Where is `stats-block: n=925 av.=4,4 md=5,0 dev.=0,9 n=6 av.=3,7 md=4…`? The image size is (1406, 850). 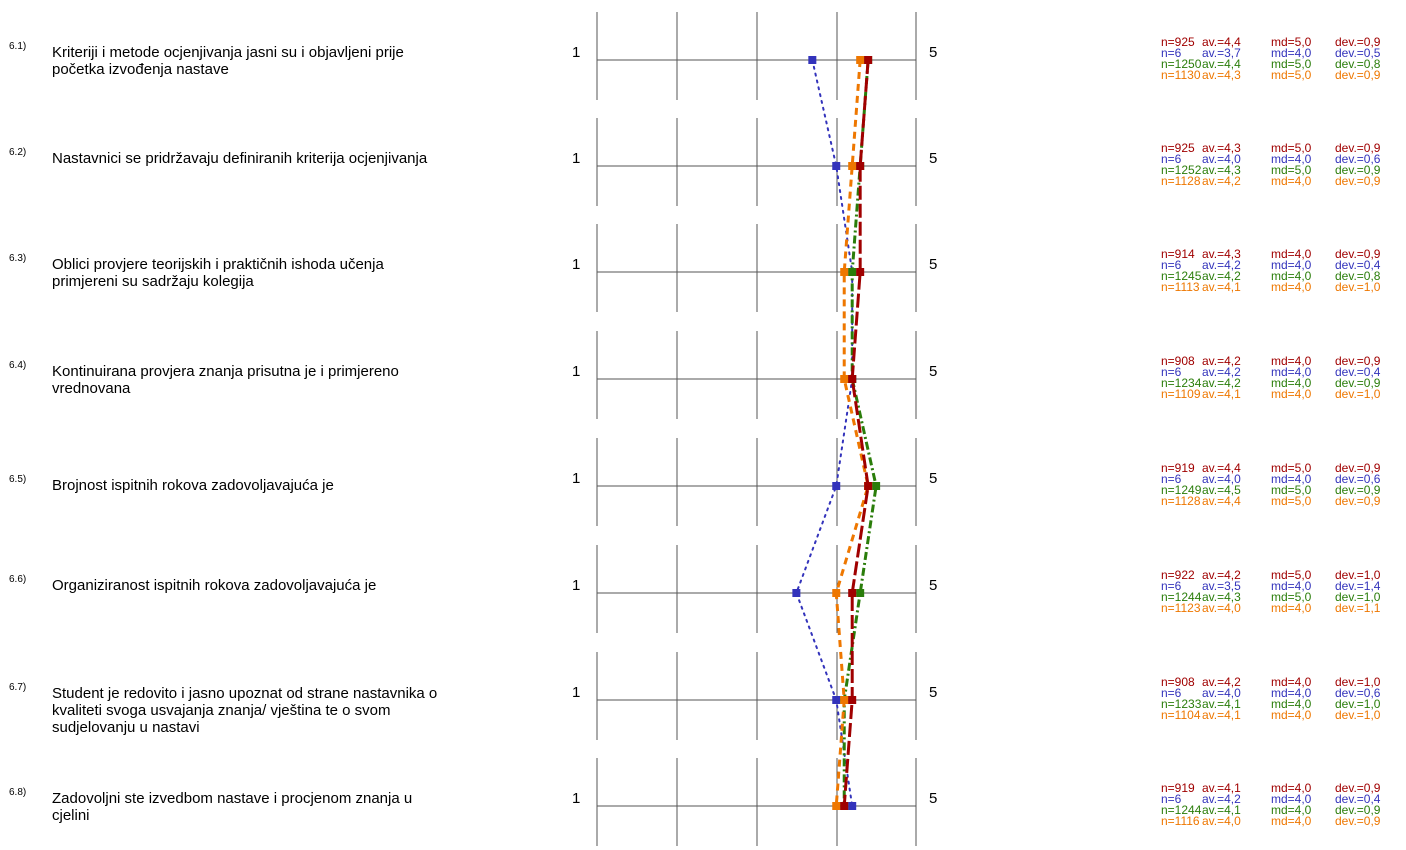
stats-block: n=925 av.=4,4 md=5,0 dev.=0,9 n=6 av.=3,7 md=4… is located at coordinates (1283, 58).